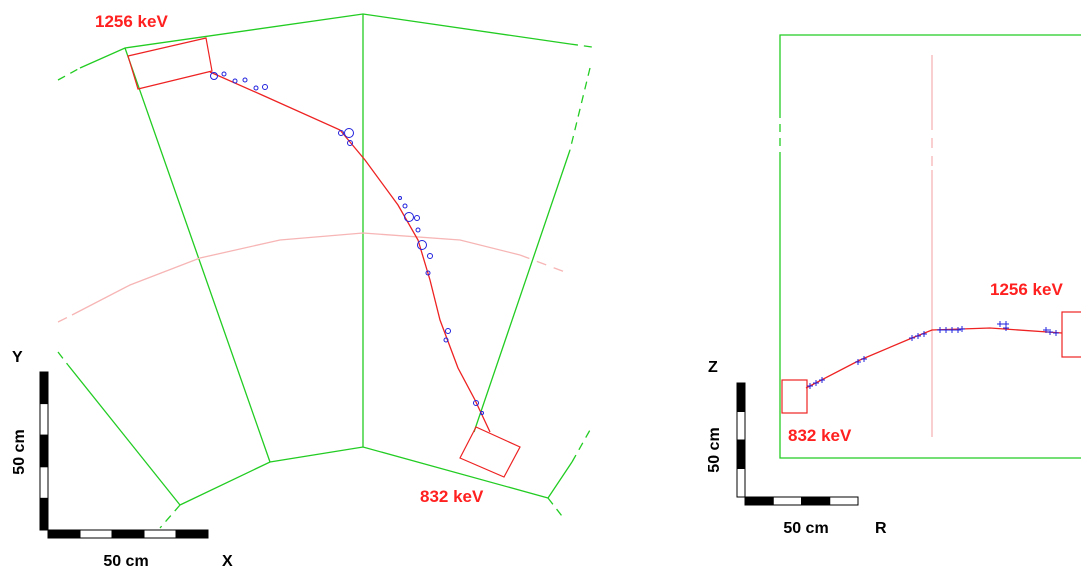 The width and height of the screenshot is (1081, 571). I want to click on axis-label: Z, so click(713, 367).